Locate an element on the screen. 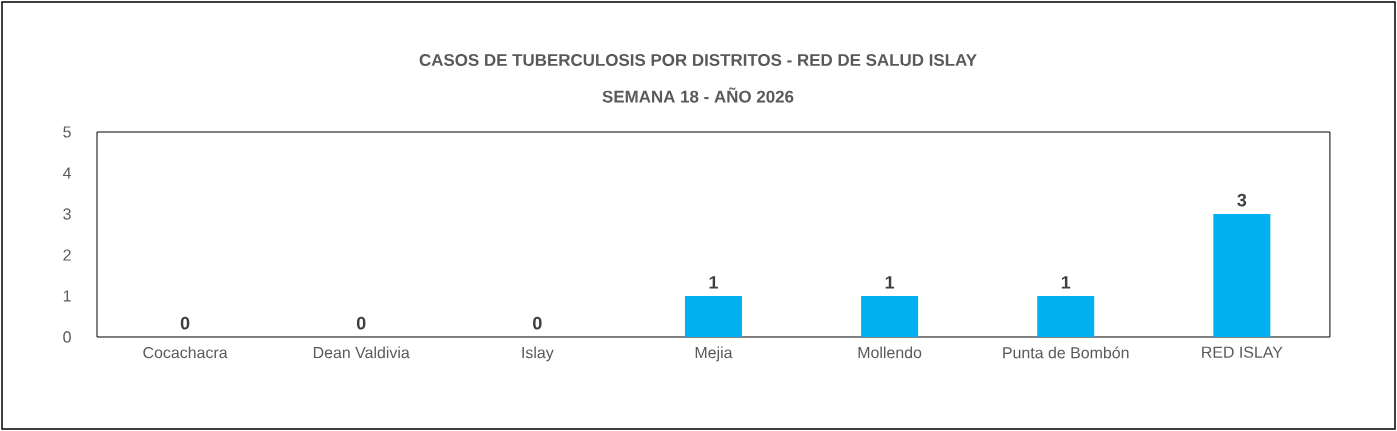 The width and height of the screenshot is (1397, 431). chart-title: CASOS DE TUBERCULOSIS POR DISTRITOS - RED DE SALUD ISLAY is located at coordinates (698, 60).